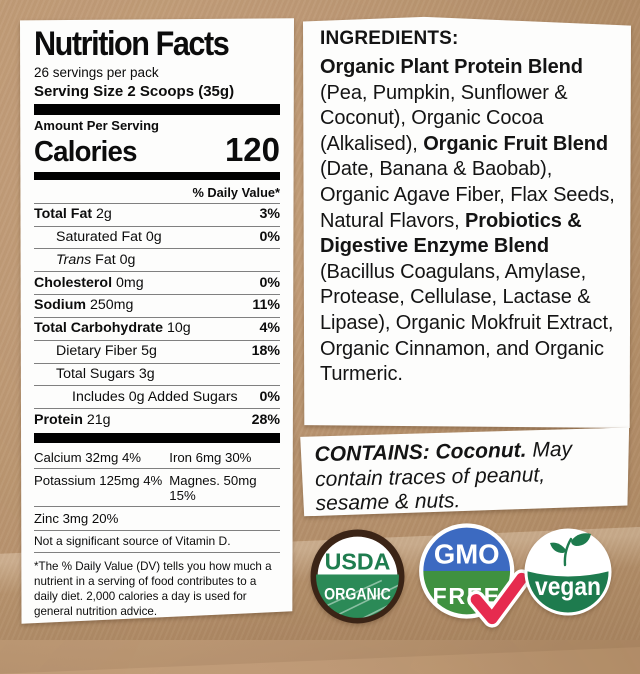 This screenshot has width=640, height=674. What do you see at coordinates (157, 374) in the screenshot?
I see `nutrient-row-total-sugars: Total Sugars 3g` at bounding box center [157, 374].